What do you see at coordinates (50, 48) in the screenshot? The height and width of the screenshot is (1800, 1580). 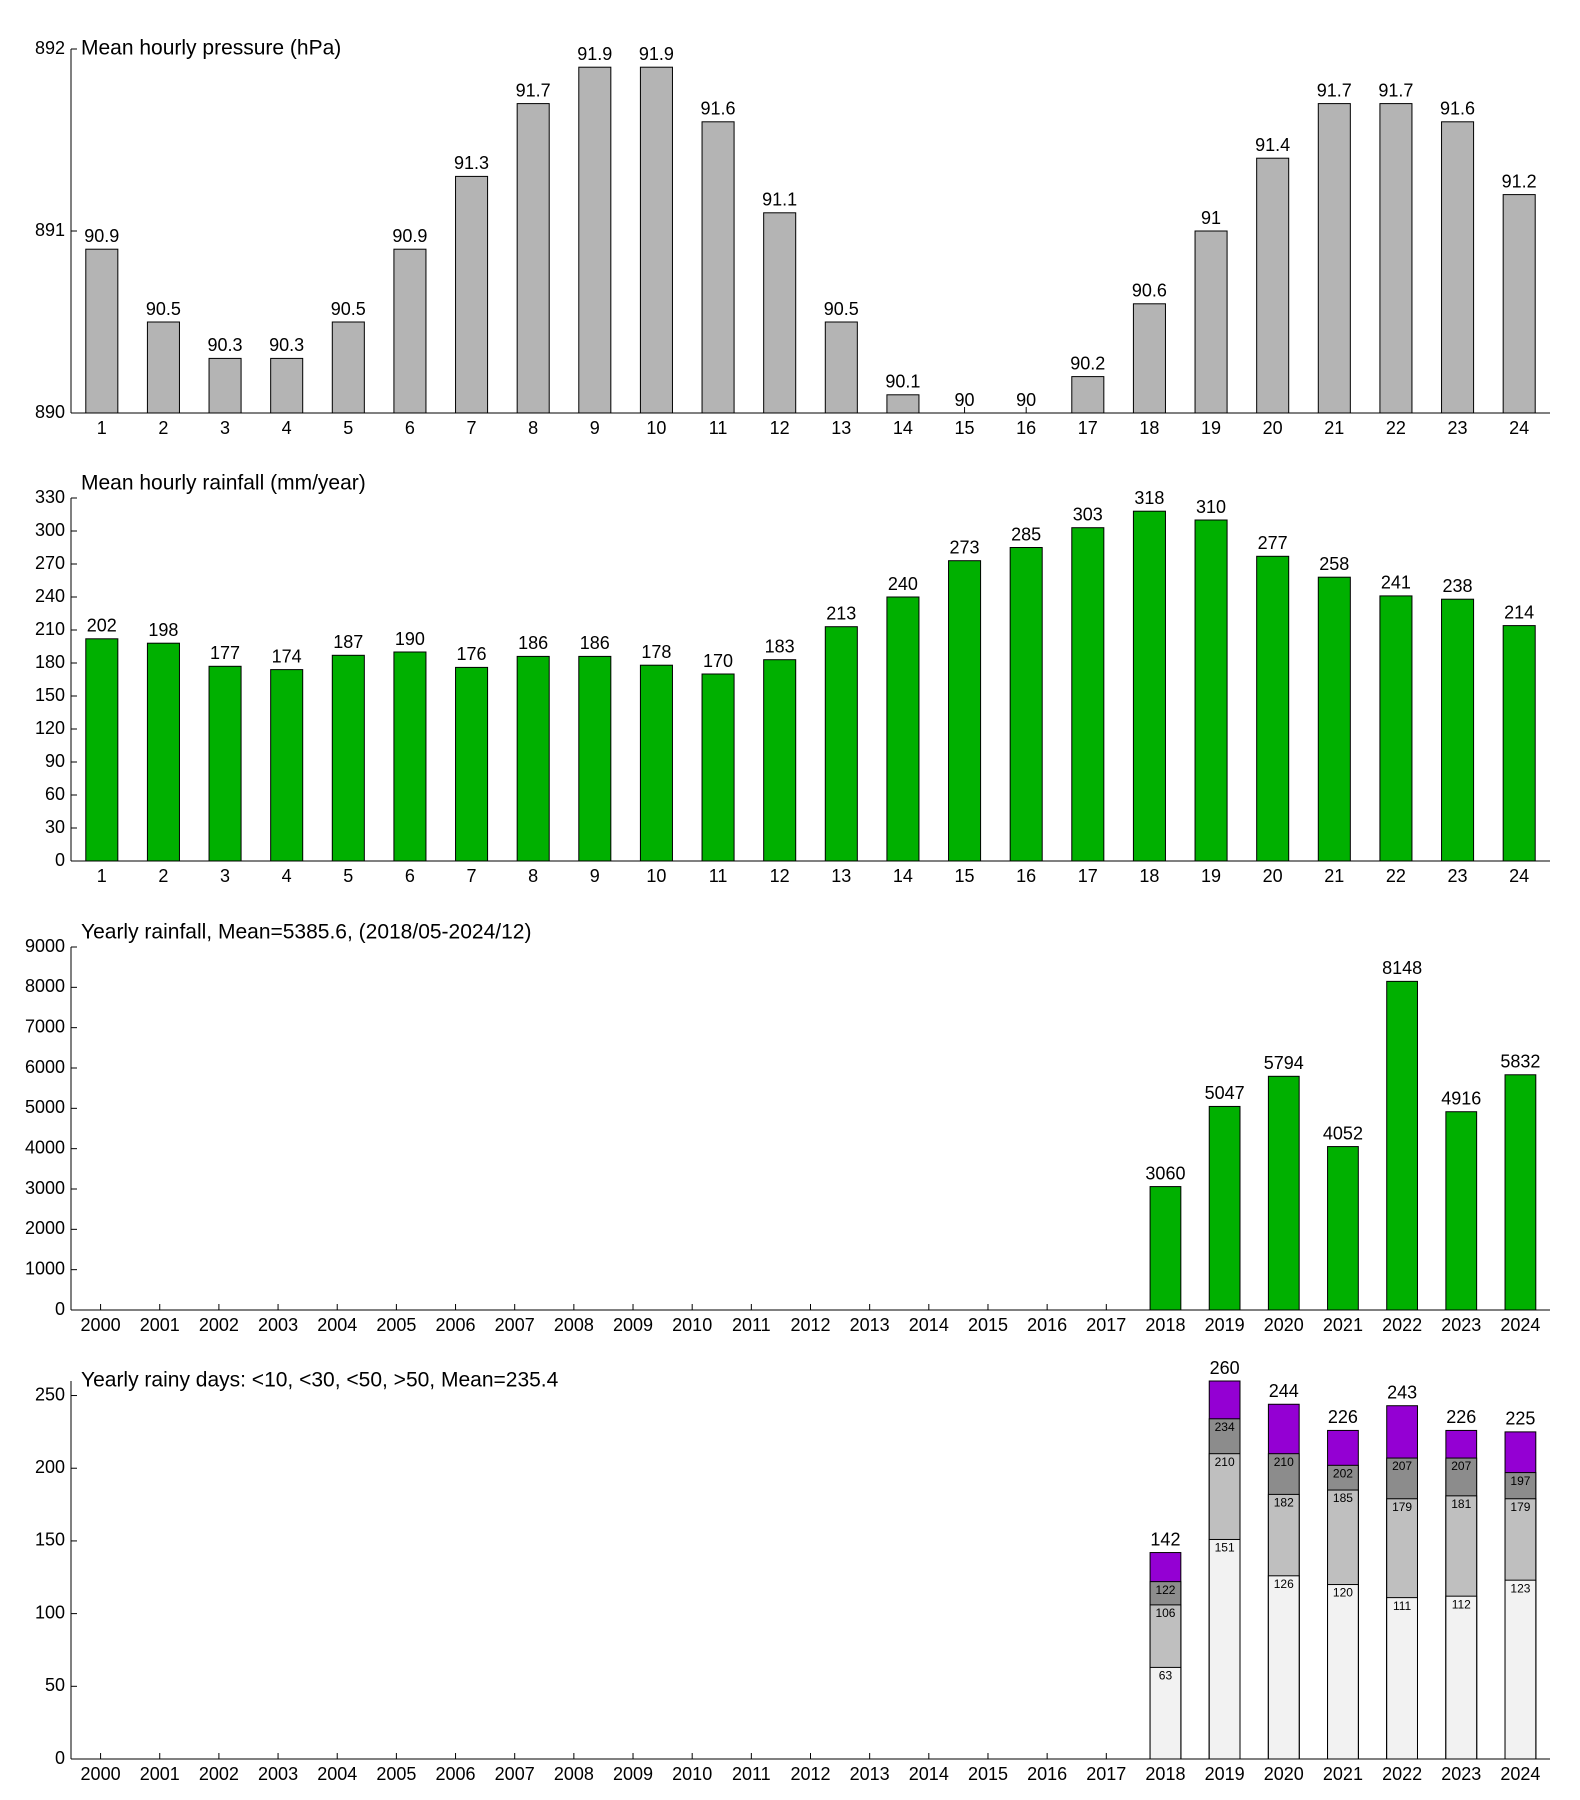 I see `y-tick-label: 892` at bounding box center [50, 48].